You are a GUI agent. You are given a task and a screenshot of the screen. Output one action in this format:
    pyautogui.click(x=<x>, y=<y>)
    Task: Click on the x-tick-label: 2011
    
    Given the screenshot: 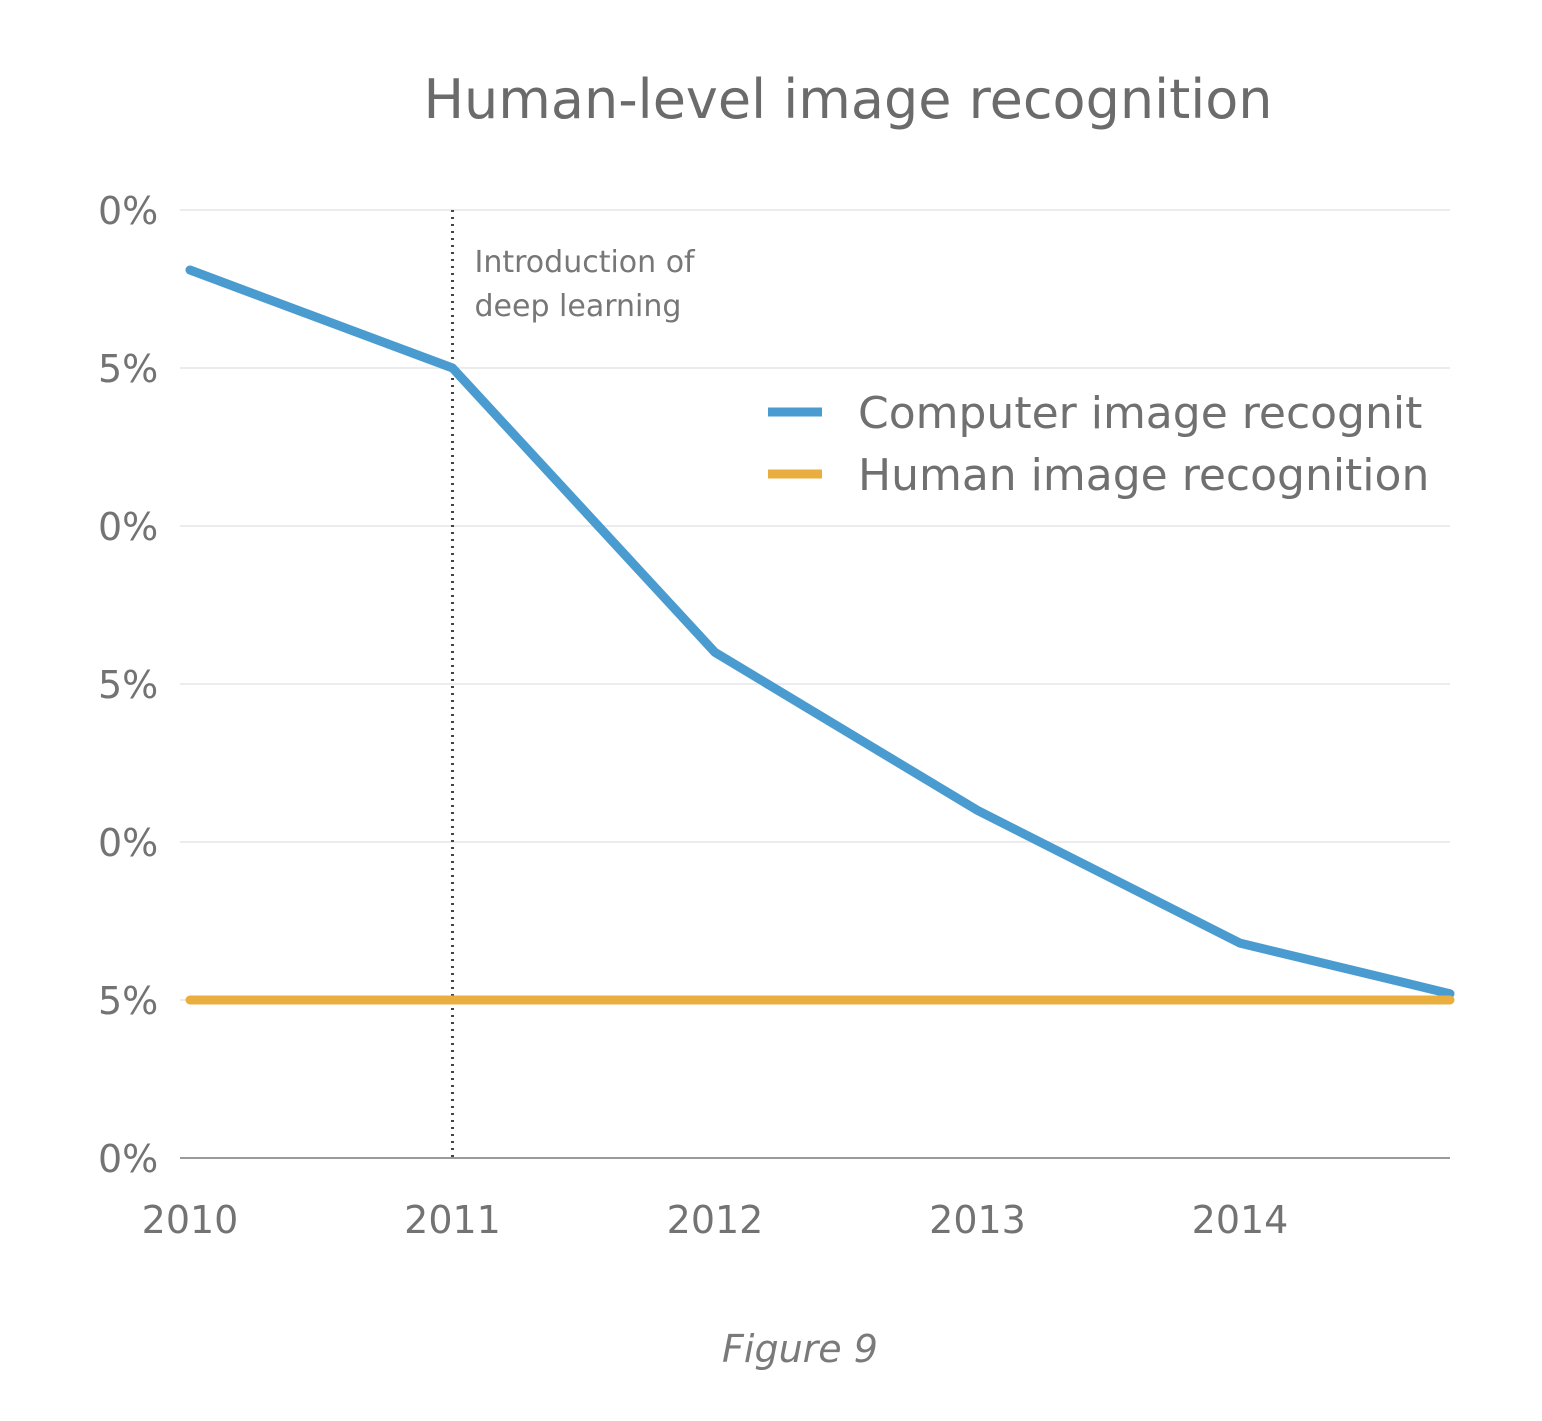 What is the action you would take?
    pyautogui.click(x=452, y=1220)
    